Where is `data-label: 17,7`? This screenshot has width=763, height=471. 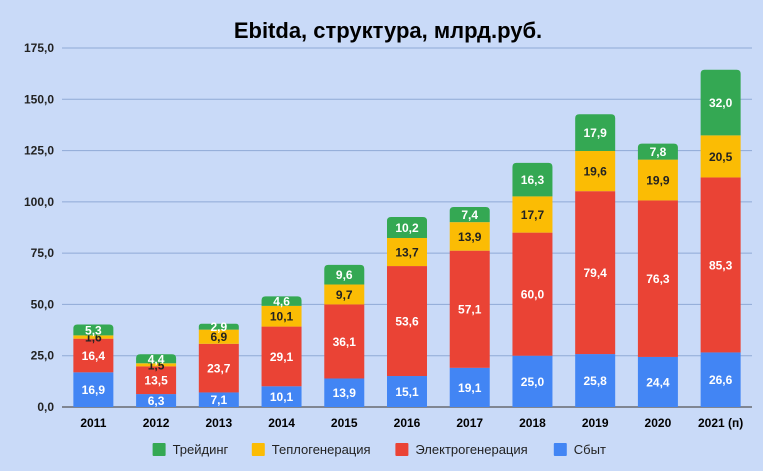
data-label: 17,7 is located at coordinates (533, 215).